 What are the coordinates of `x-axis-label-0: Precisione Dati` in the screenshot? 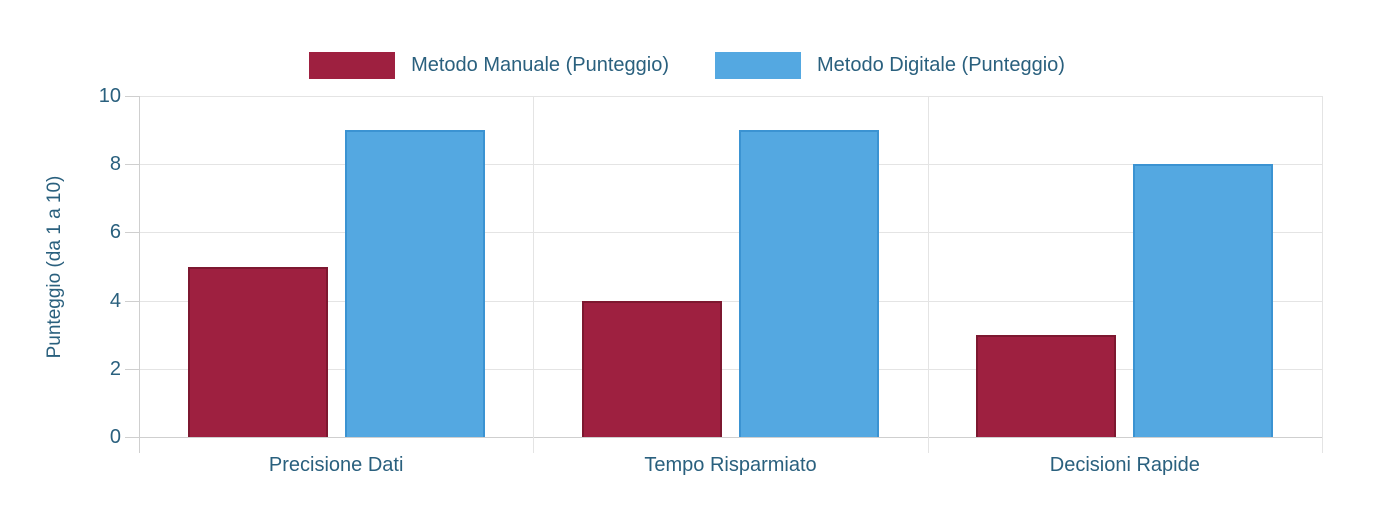 It's located at (336, 465).